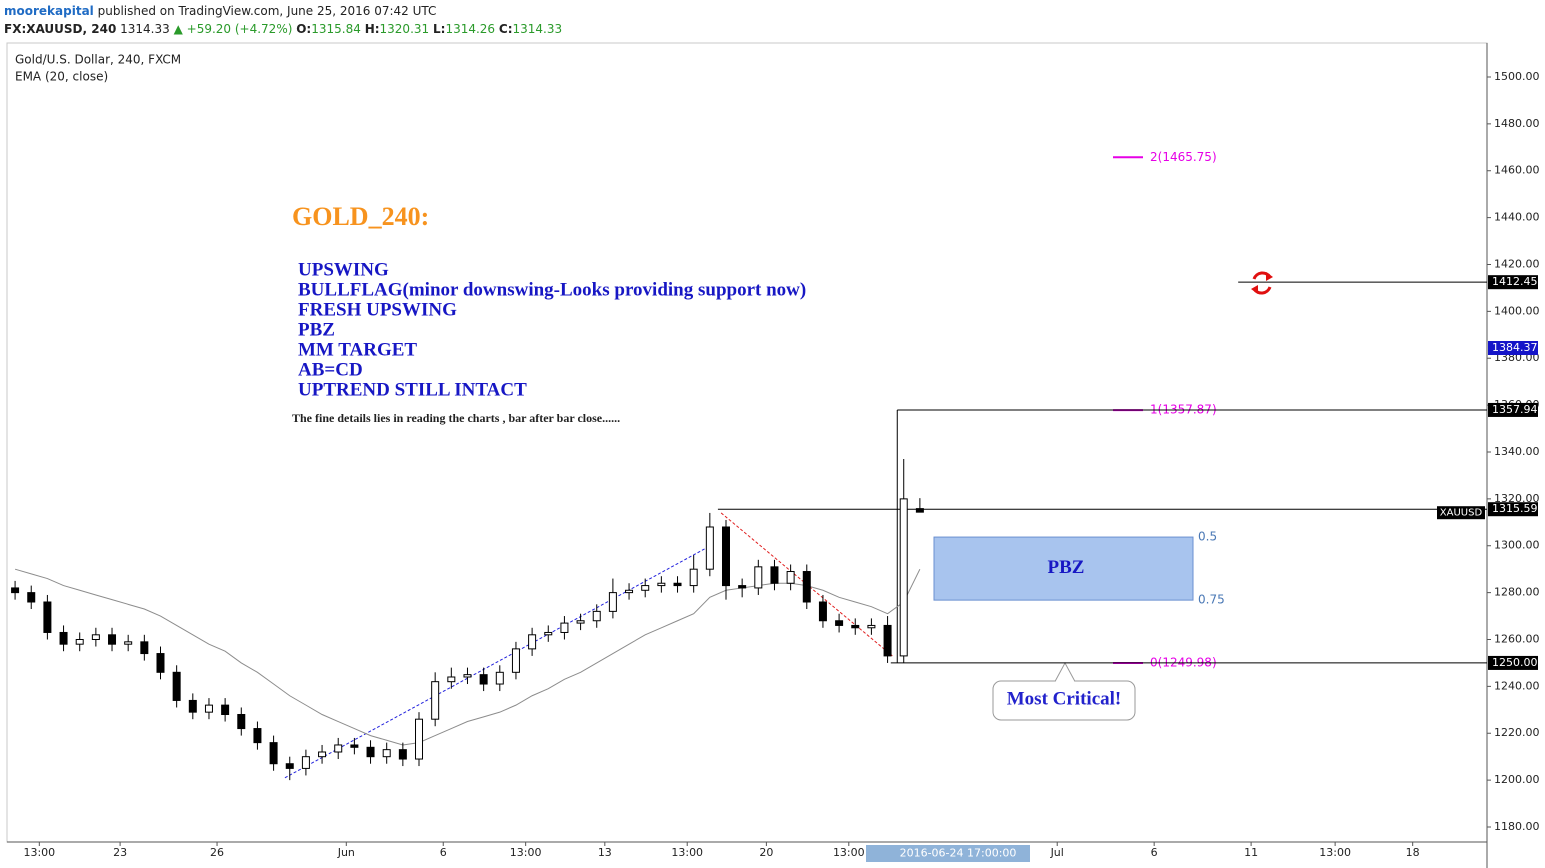 The height and width of the screenshot is (868, 1545). What do you see at coordinates (303, 29) in the screenshot?
I see `ohlc-key: O:` at bounding box center [303, 29].